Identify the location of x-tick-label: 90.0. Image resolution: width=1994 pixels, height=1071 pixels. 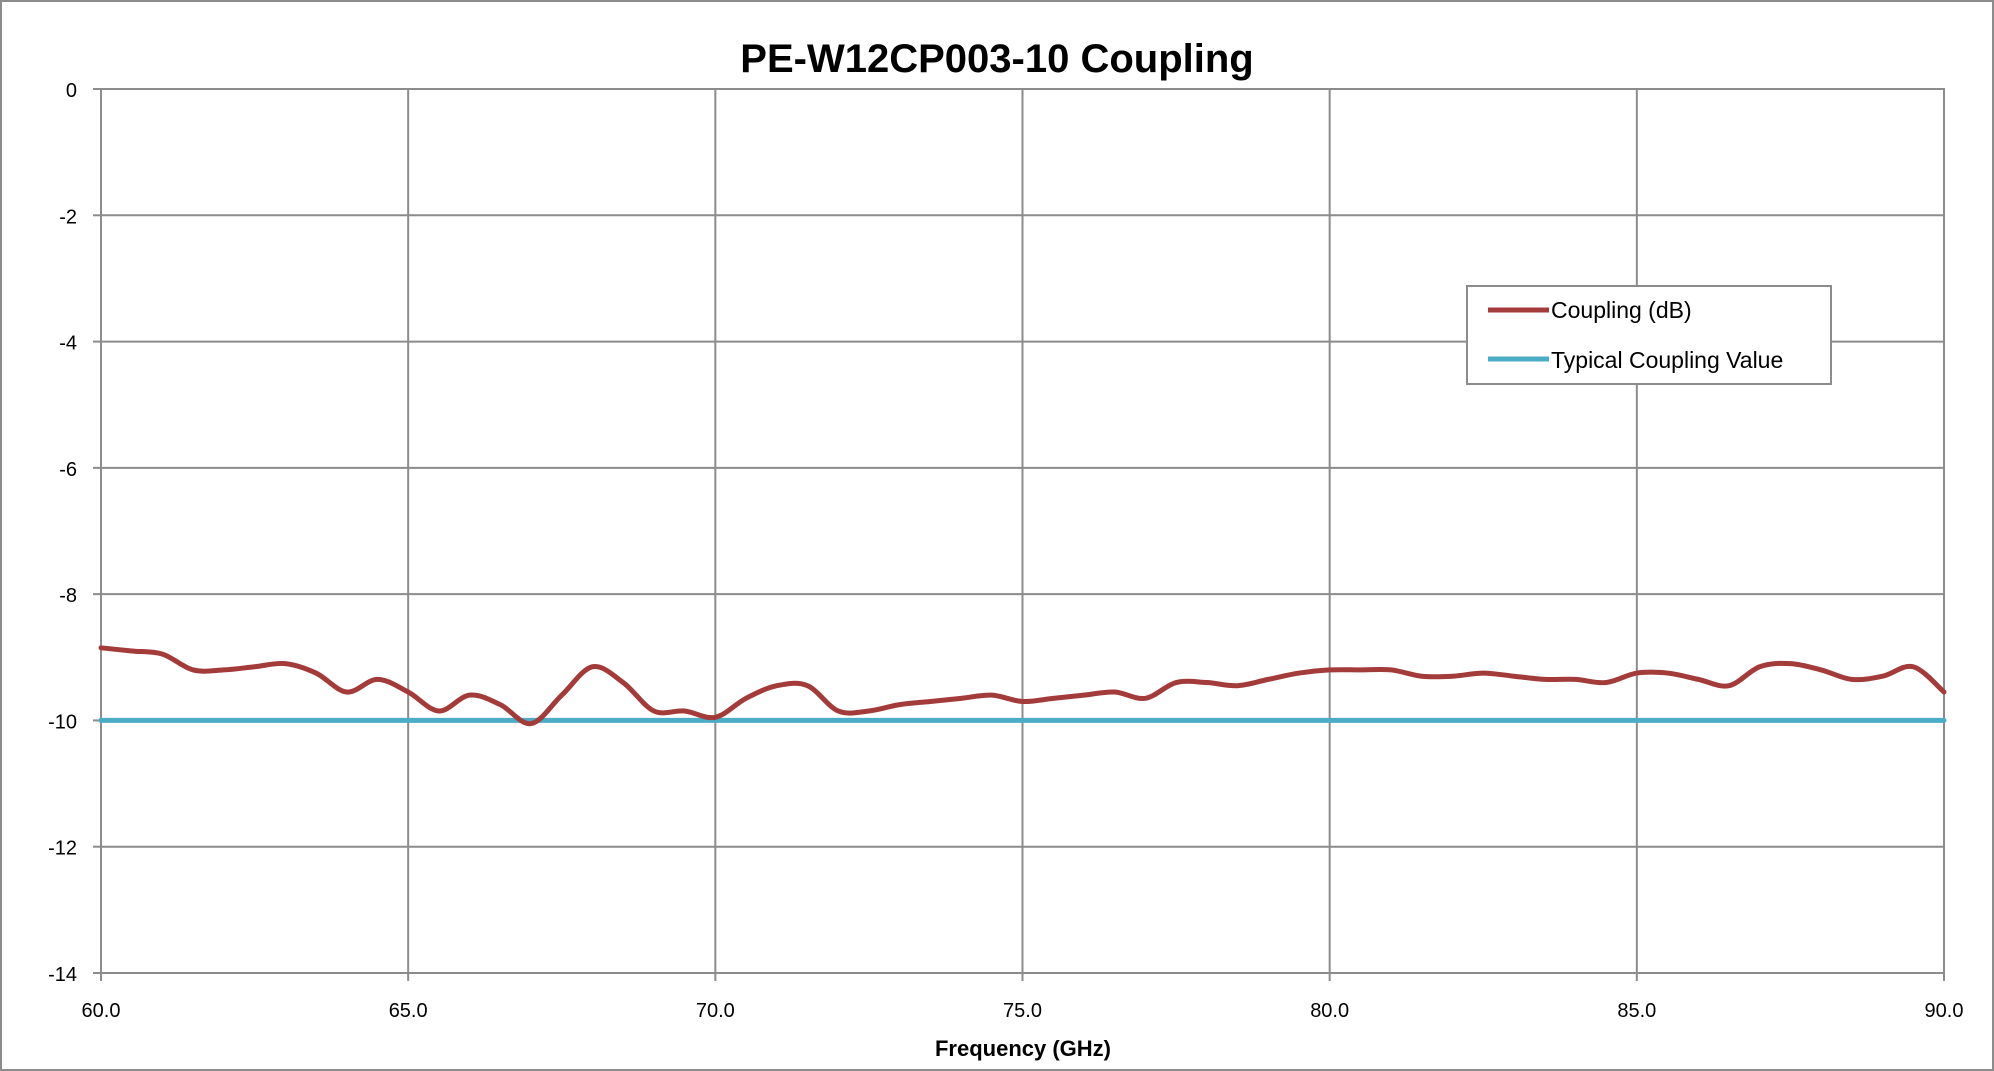
(1944, 1011).